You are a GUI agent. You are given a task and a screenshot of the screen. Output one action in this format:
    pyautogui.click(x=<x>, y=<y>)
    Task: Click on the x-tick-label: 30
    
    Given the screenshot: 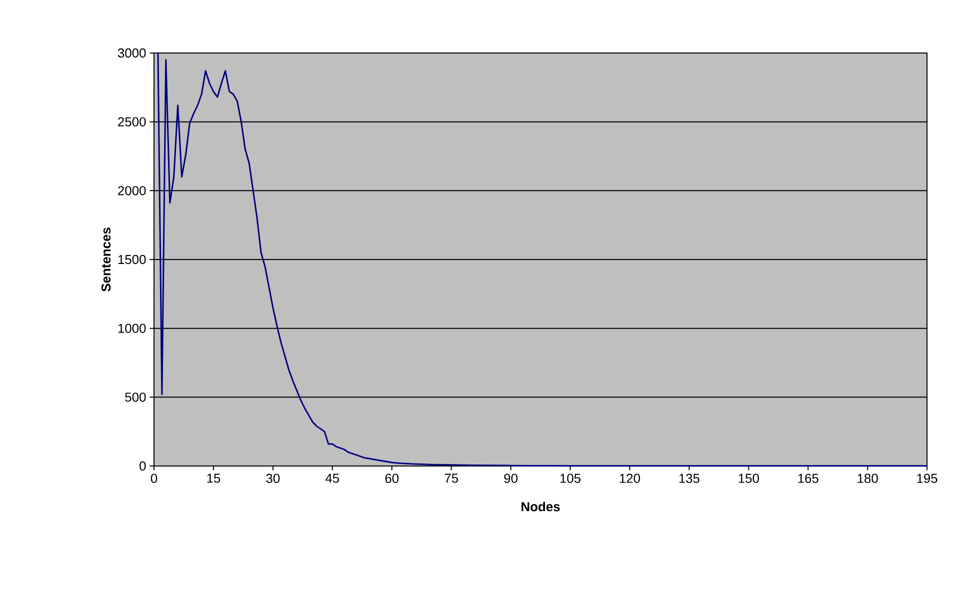 What is the action you would take?
    pyautogui.click(x=273, y=478)
    